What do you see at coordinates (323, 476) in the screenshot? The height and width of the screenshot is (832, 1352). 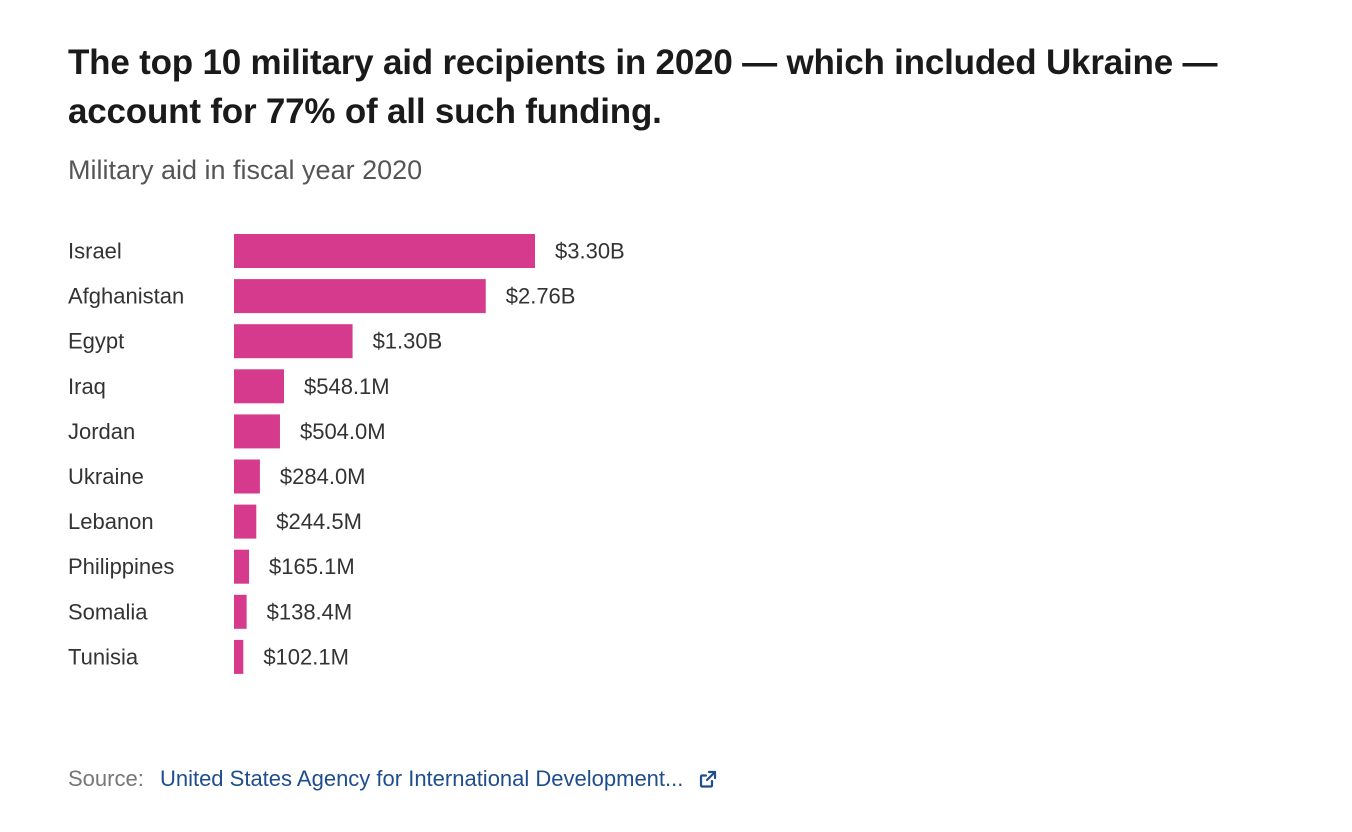 I see `value-label-ukraine: $284.0M` at bounding box center [323, 476].